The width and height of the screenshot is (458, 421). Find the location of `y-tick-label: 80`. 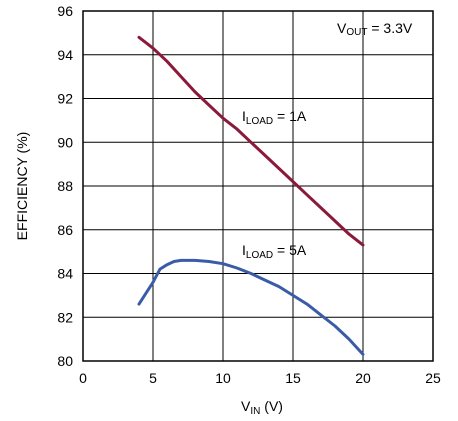

y-tick-label: 80 is located at coordinates (65, 361).